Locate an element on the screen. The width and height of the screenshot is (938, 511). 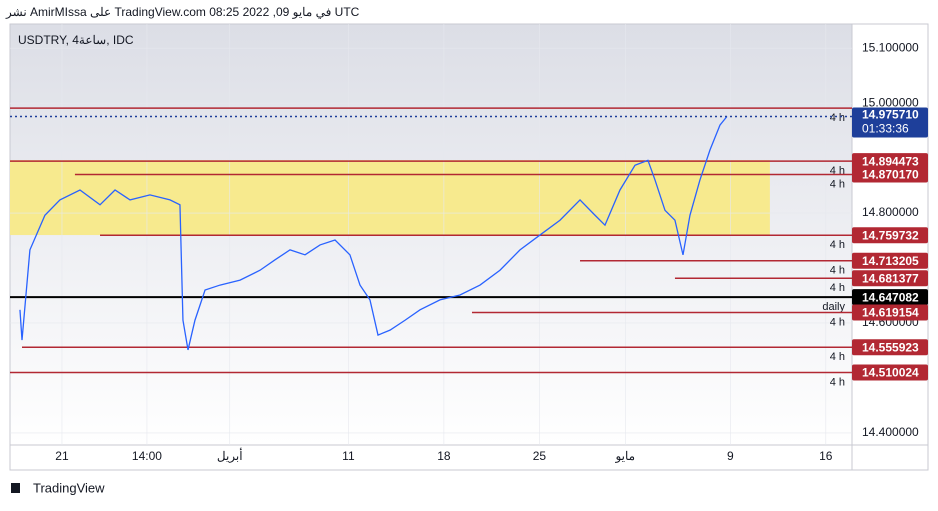
level-price-label: 14.713205 is located at coordinates (890, 261).